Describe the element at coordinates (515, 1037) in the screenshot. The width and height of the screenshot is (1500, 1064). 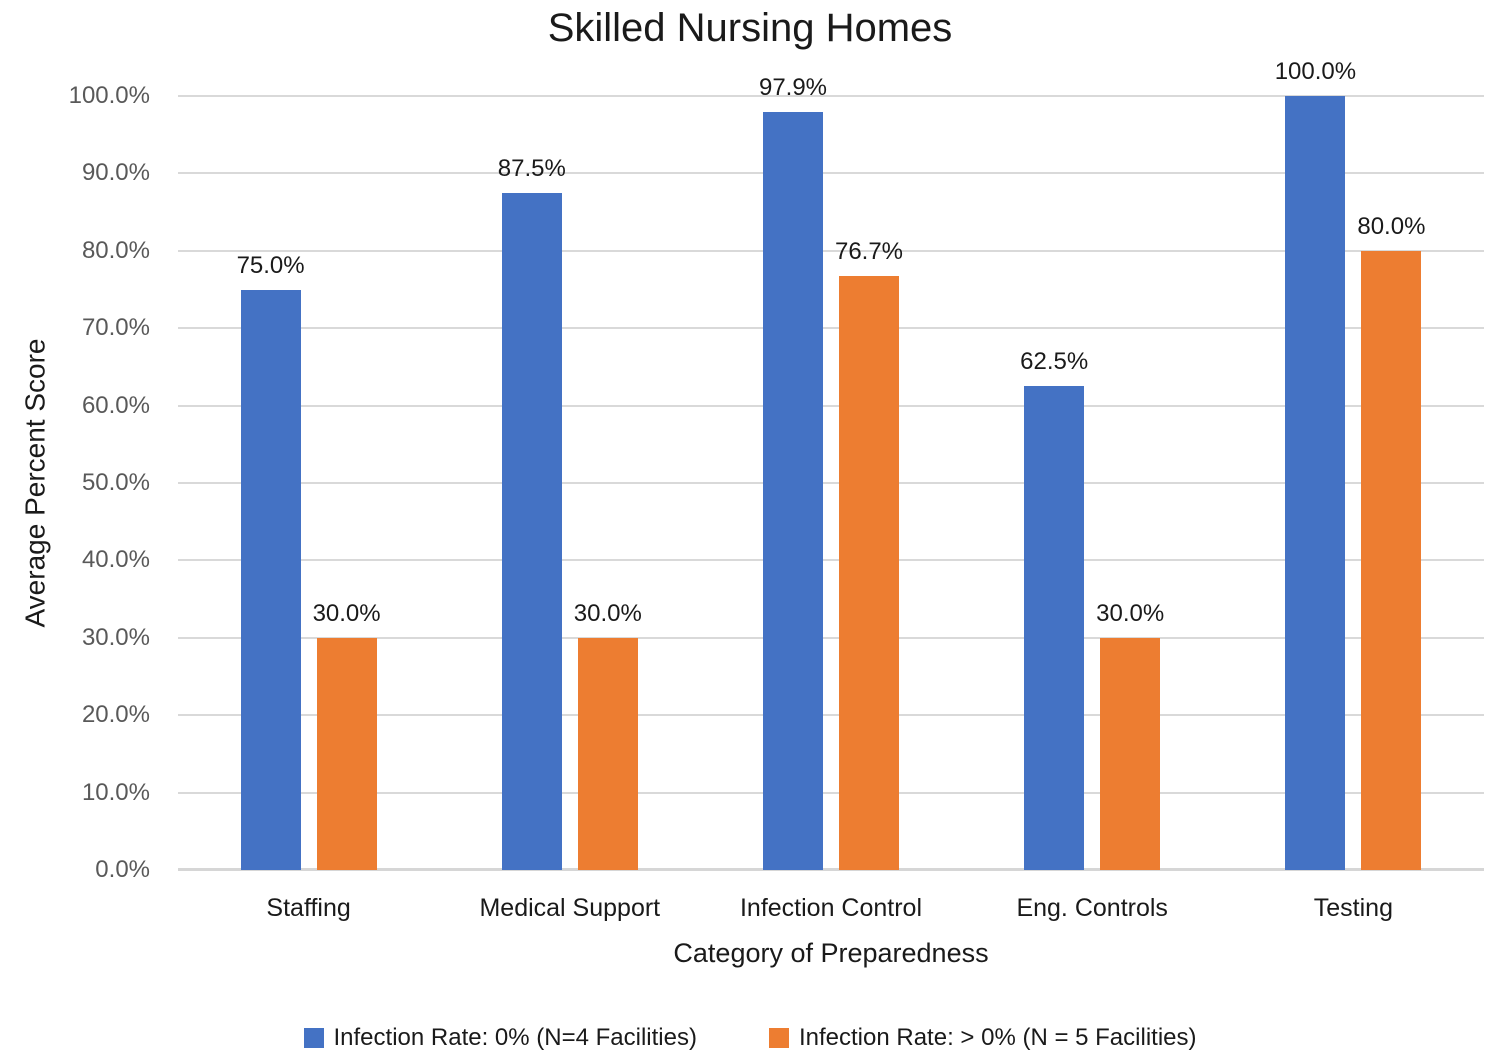
I see `legend-label: Infection Rate: 0% (N=4 Facilities)` at that location.